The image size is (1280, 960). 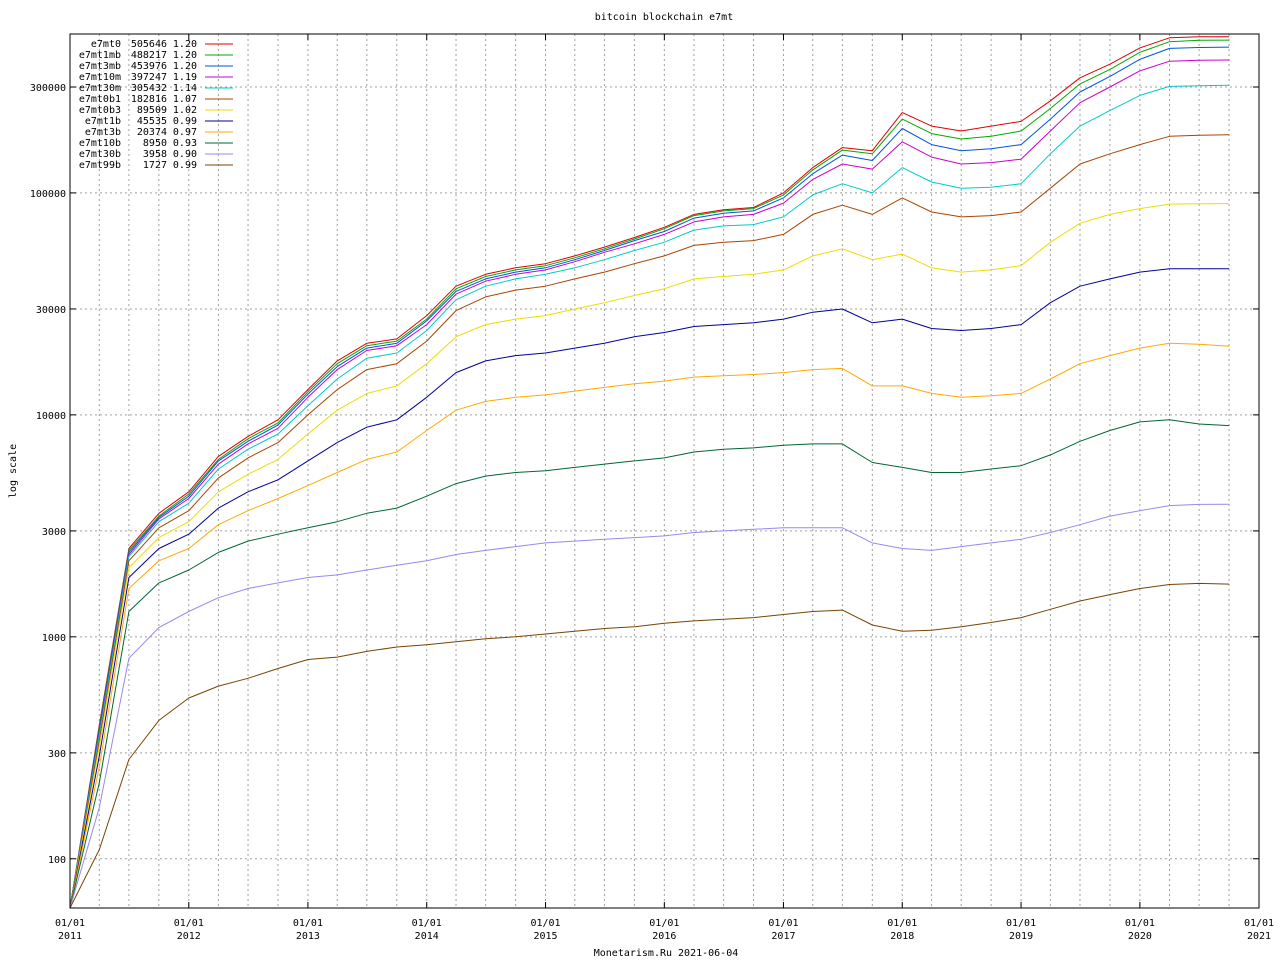 What do you see at coordinates (185, 110) in the screenshot?
I see `legend-entry-ratio: 1.02` at bounding box center [185, 110].